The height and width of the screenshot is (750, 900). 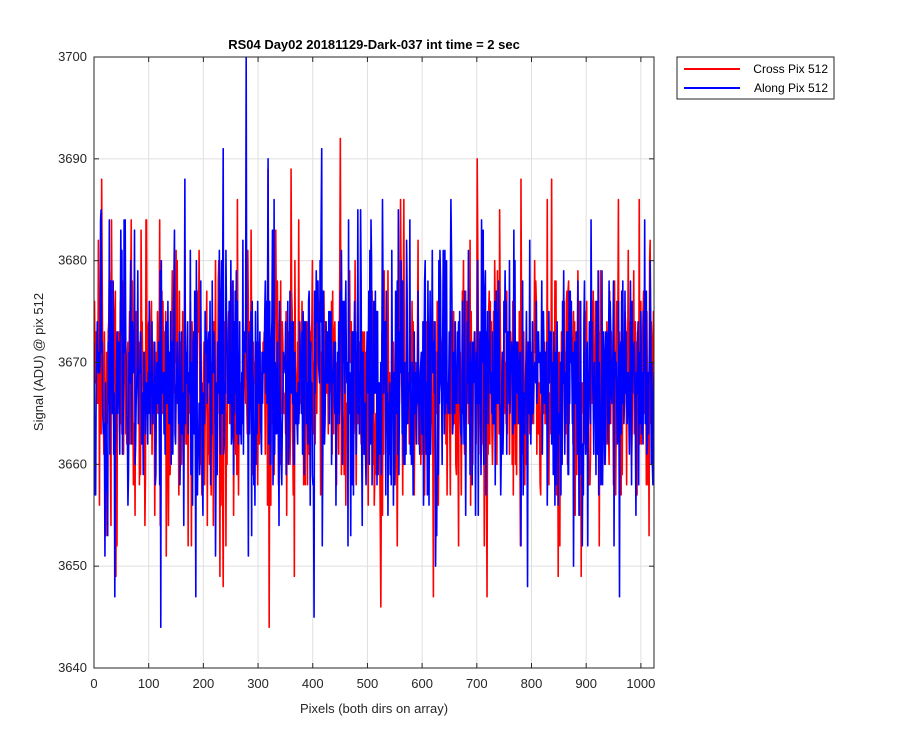 What do you see at coordinates (149, 683) in the screenshot?
I see `x-tick-label: 100` at bounding box center [149, 683].